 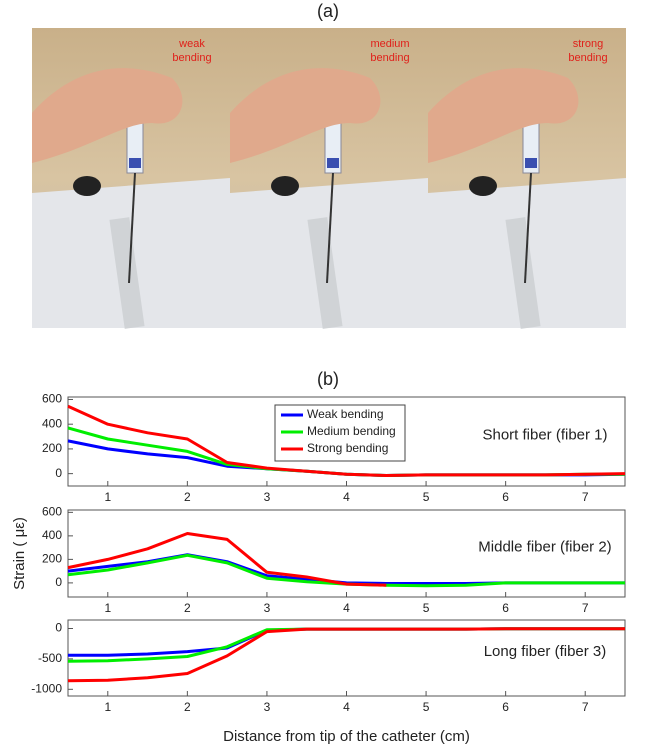 What do you see at coordinates (544, 546) in the screenshot?
I see `annotation: Middle fiber (fiber 2)` at bounding box center [544, 546].